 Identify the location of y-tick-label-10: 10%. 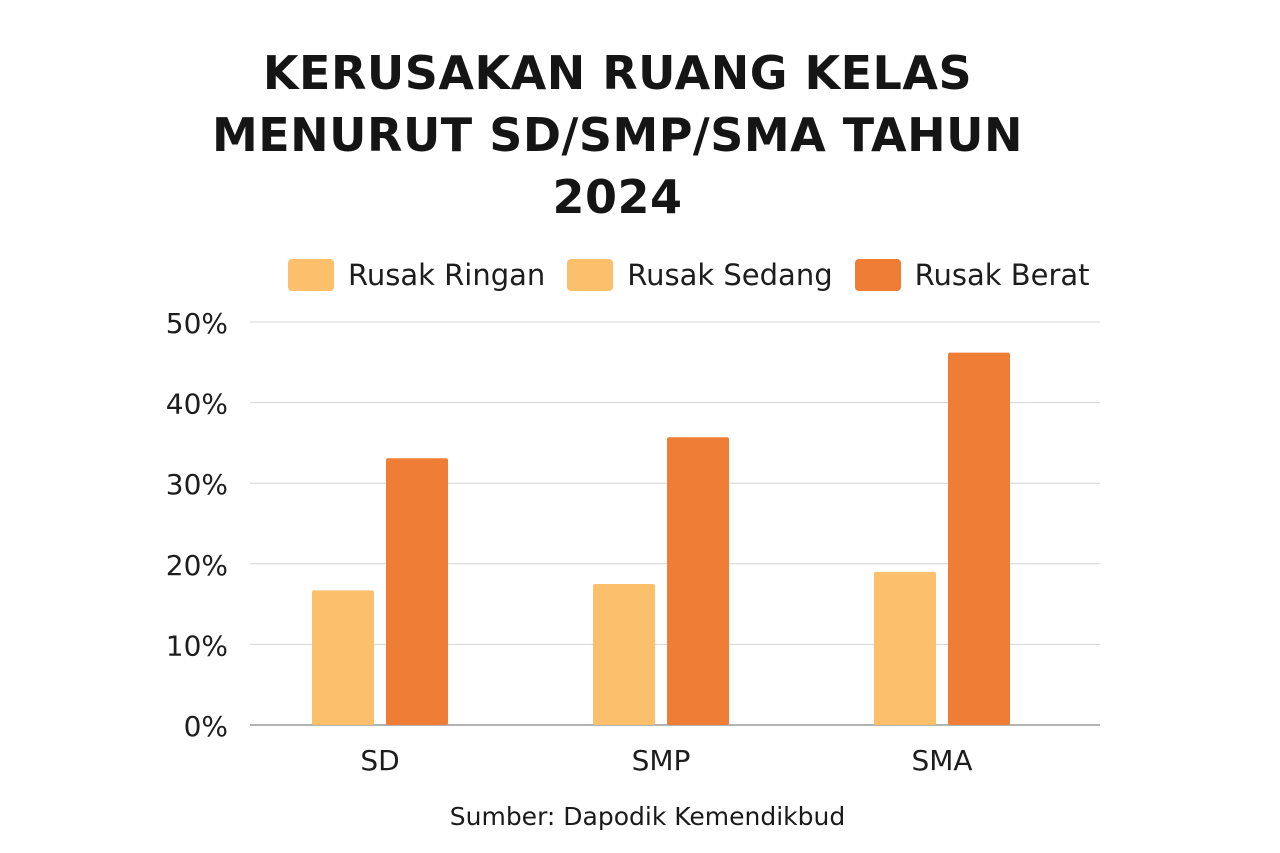
(197, 645).